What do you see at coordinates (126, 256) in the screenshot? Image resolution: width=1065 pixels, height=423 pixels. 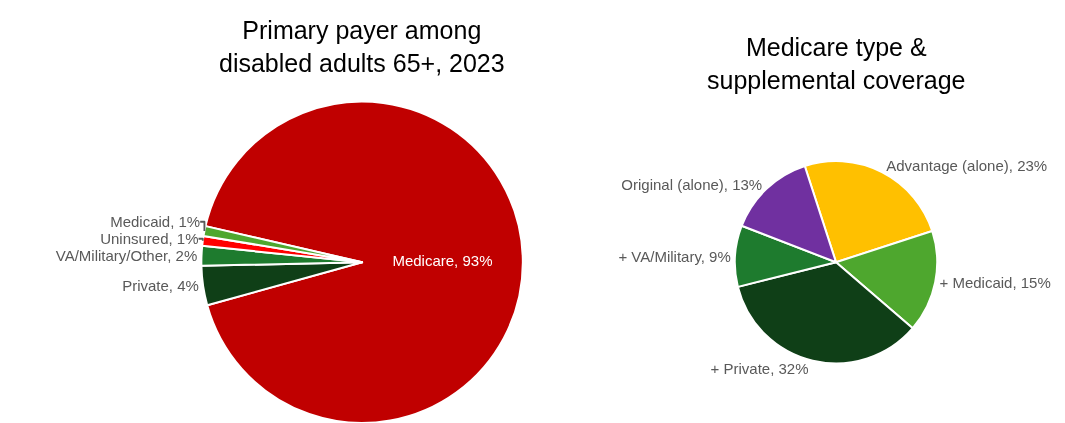 I see `slice-label: VA/Military/Other, 2%` at bounding box center [126, 256].